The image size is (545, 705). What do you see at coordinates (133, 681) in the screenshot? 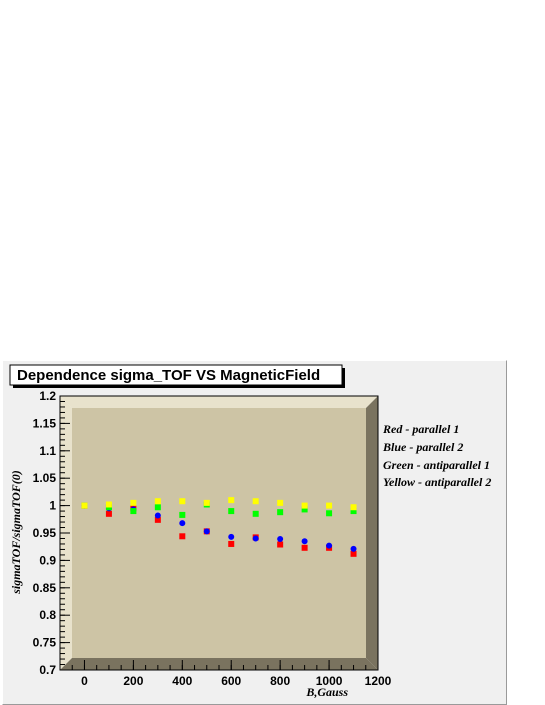
I see `x-tick-label: 200` at bounding box center [133, 681].